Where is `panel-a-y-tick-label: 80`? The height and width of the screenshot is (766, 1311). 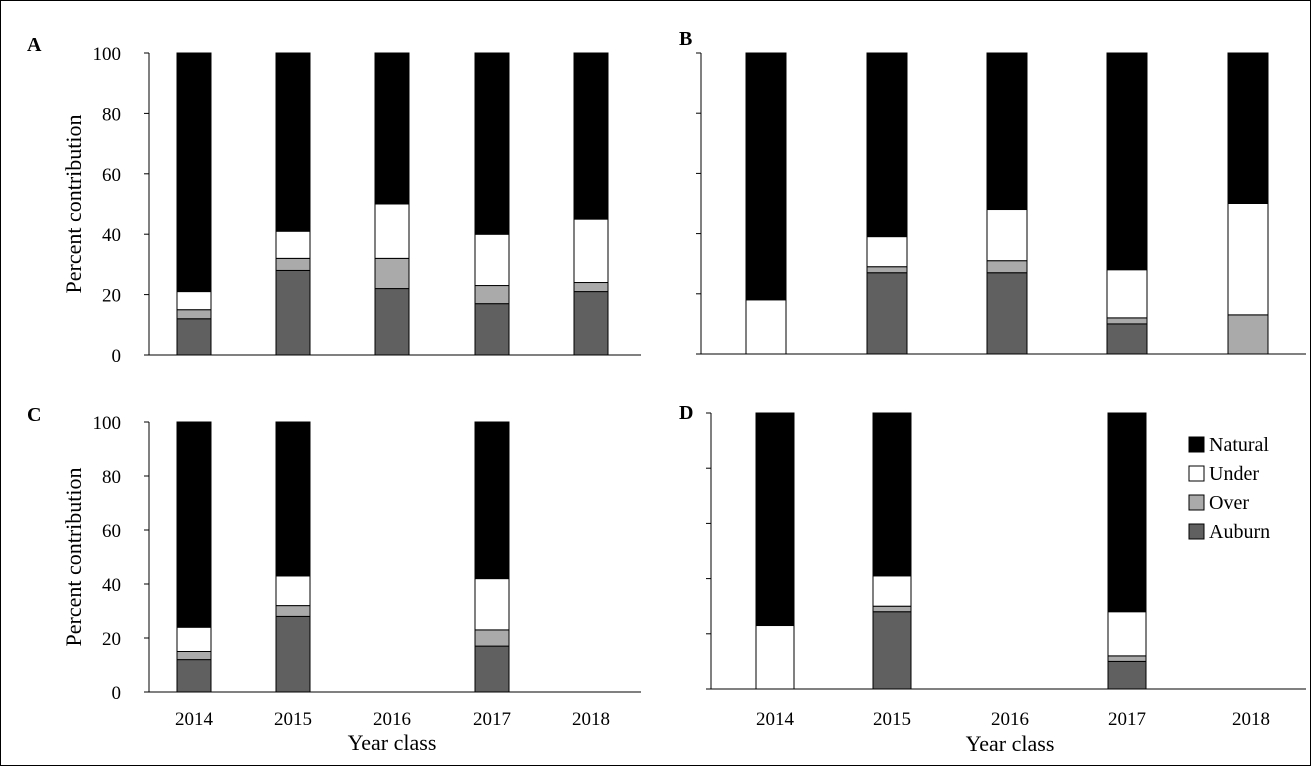
panel-a-y-tick-label: 80 is located at coordinates (111, 114).